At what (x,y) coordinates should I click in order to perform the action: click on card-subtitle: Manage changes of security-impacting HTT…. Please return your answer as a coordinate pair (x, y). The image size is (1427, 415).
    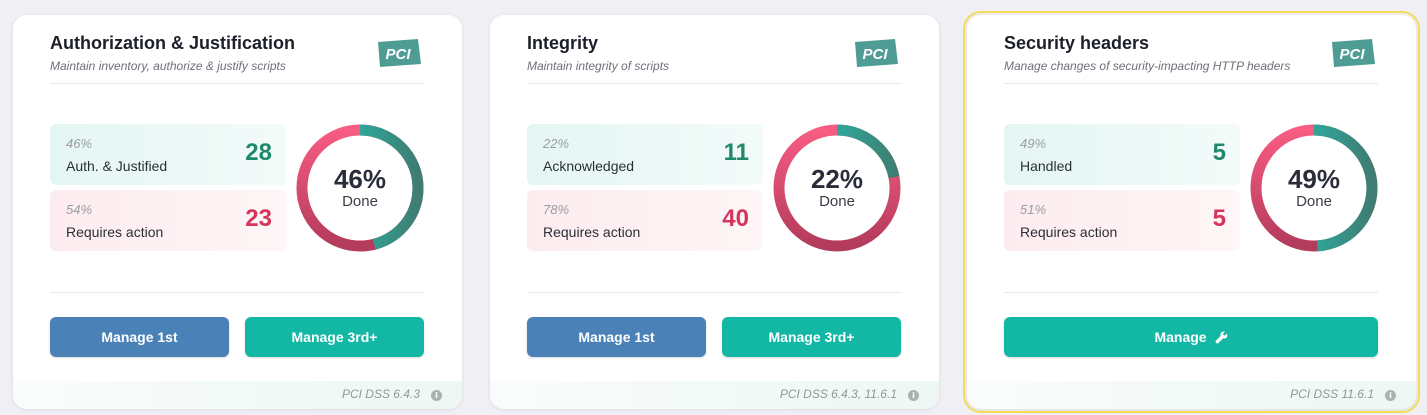
    Looking at the image, I should click on (1147, 66).